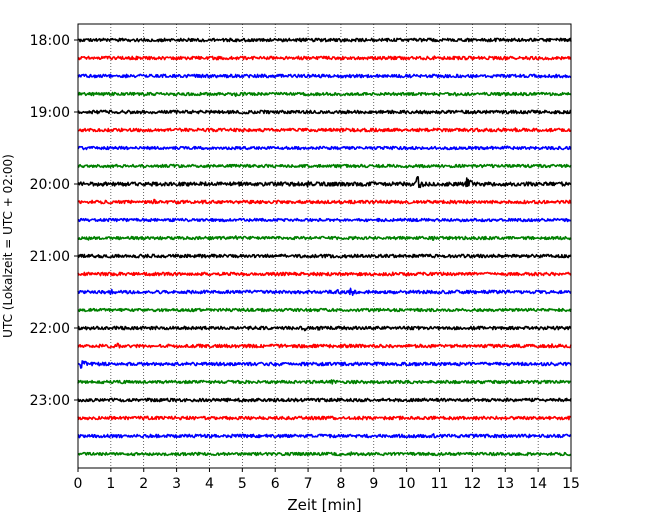 This screenshot has height=520, width=650. Describe the element at coordinates (54, 221) in the screenshot. I see `y-axis: 18:00 19:00 20:00 21:00 22:00 23:00` at that location.